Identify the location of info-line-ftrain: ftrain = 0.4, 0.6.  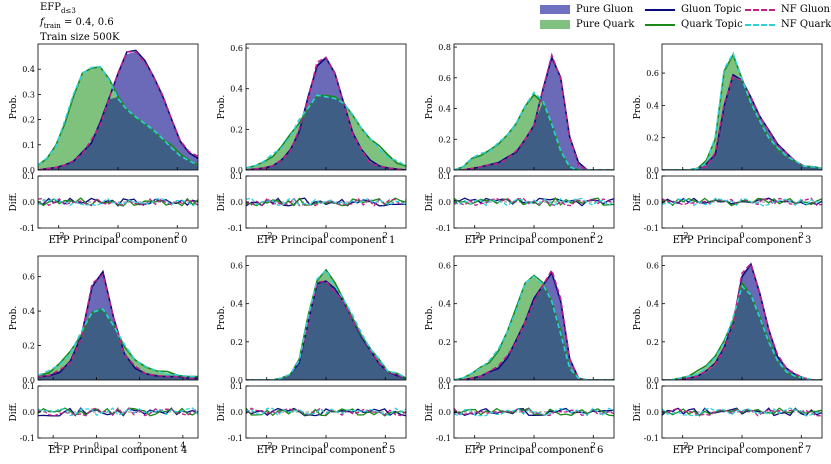
(77, 23).